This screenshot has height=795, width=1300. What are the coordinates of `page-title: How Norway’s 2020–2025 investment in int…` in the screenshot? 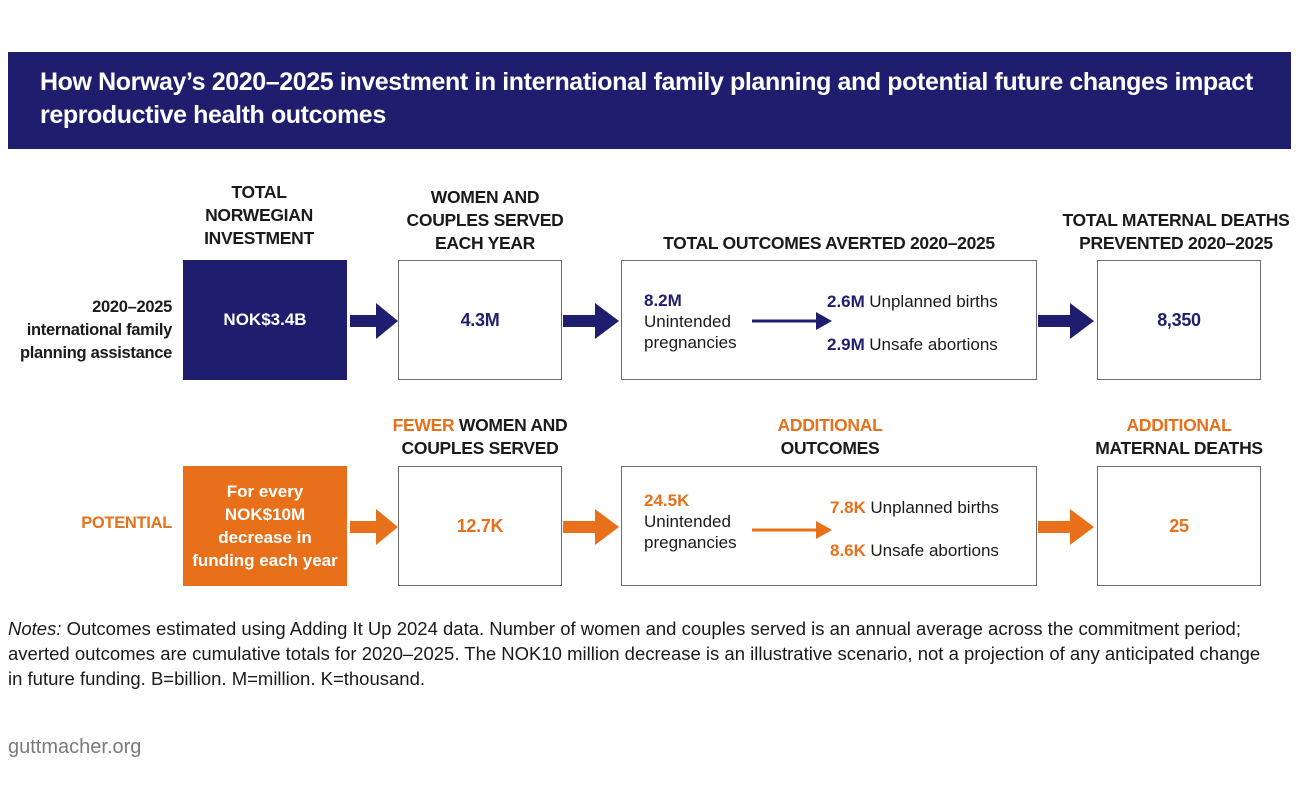 It's located at (646, 98).